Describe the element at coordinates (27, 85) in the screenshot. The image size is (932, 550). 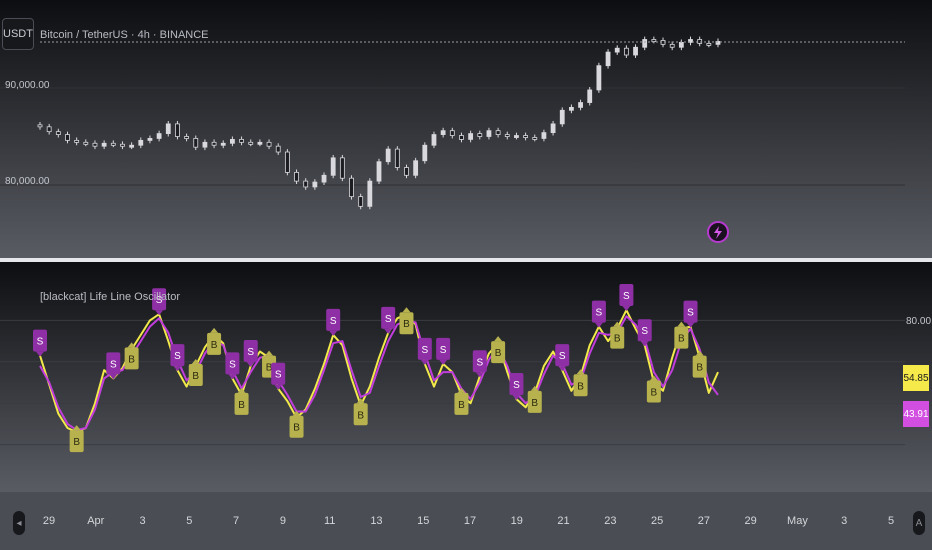
I see `price-axis-tick-label: 90,000.00` at that location.